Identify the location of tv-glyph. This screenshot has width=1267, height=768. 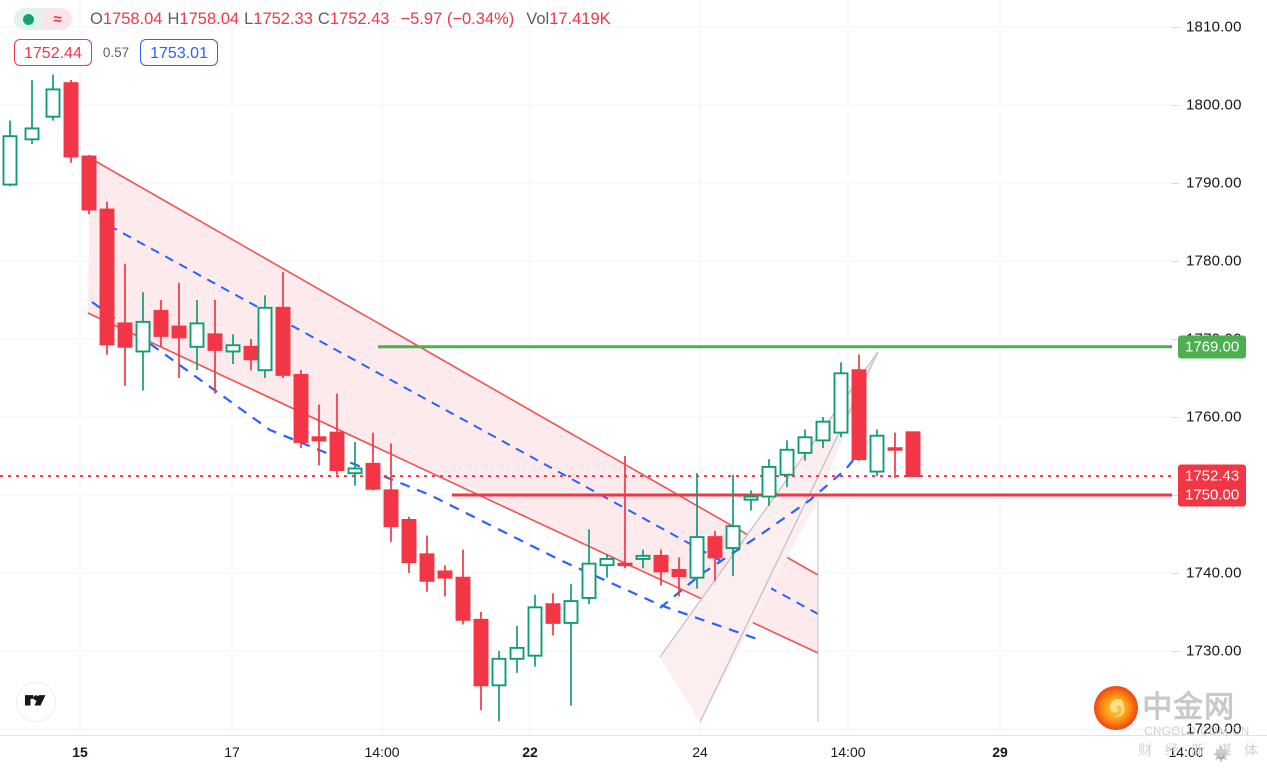
(35, 700).